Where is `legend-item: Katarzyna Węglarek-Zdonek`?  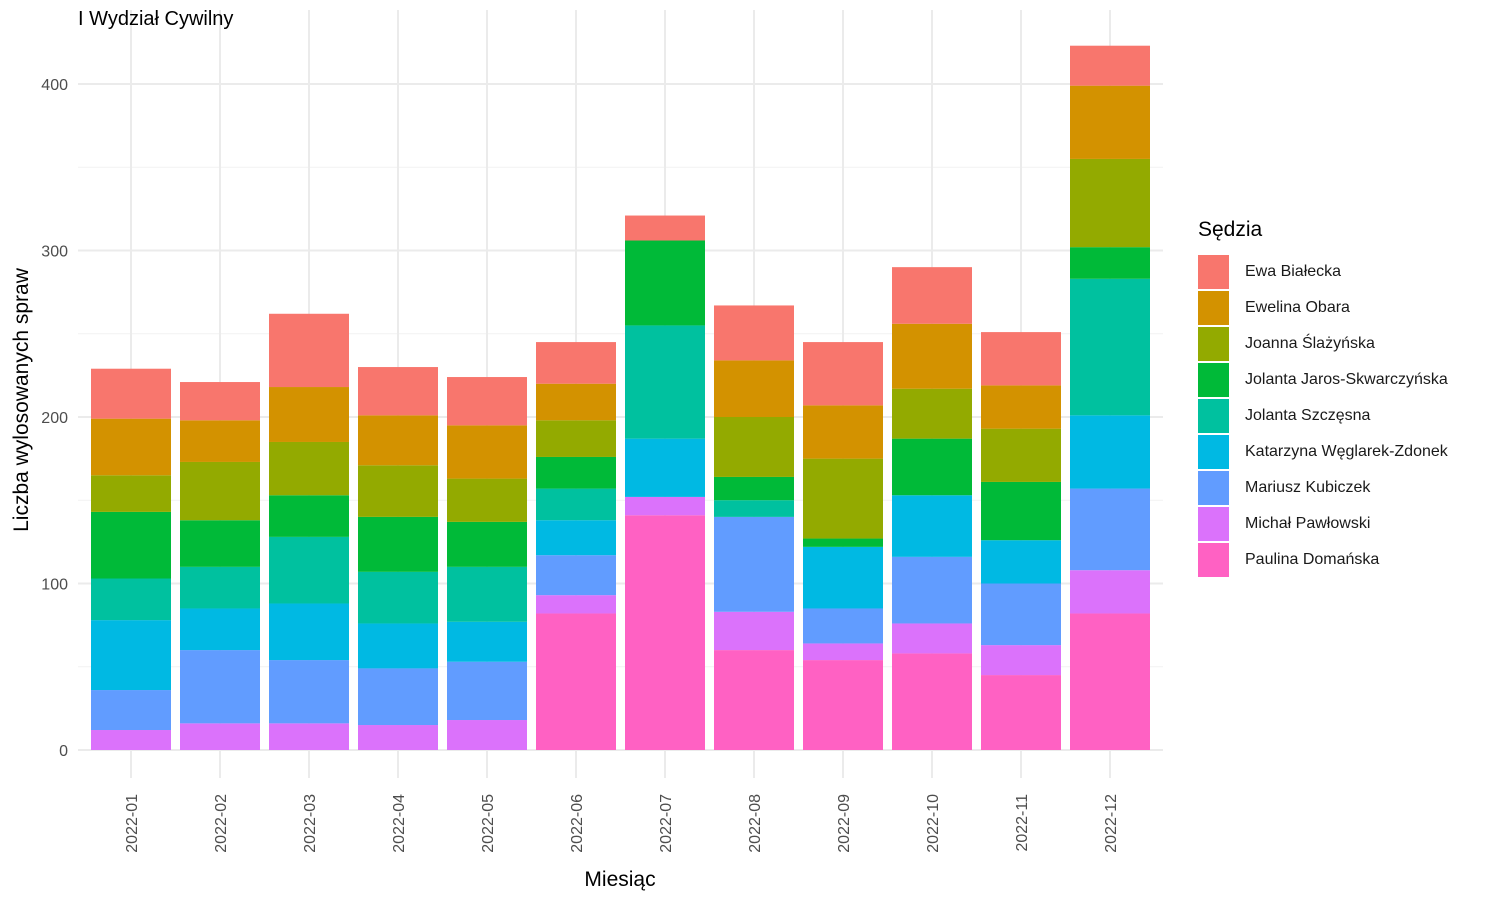 legend-item: Katarzyna Węglarek-Zdonek is located at coordinates (1323, 452).